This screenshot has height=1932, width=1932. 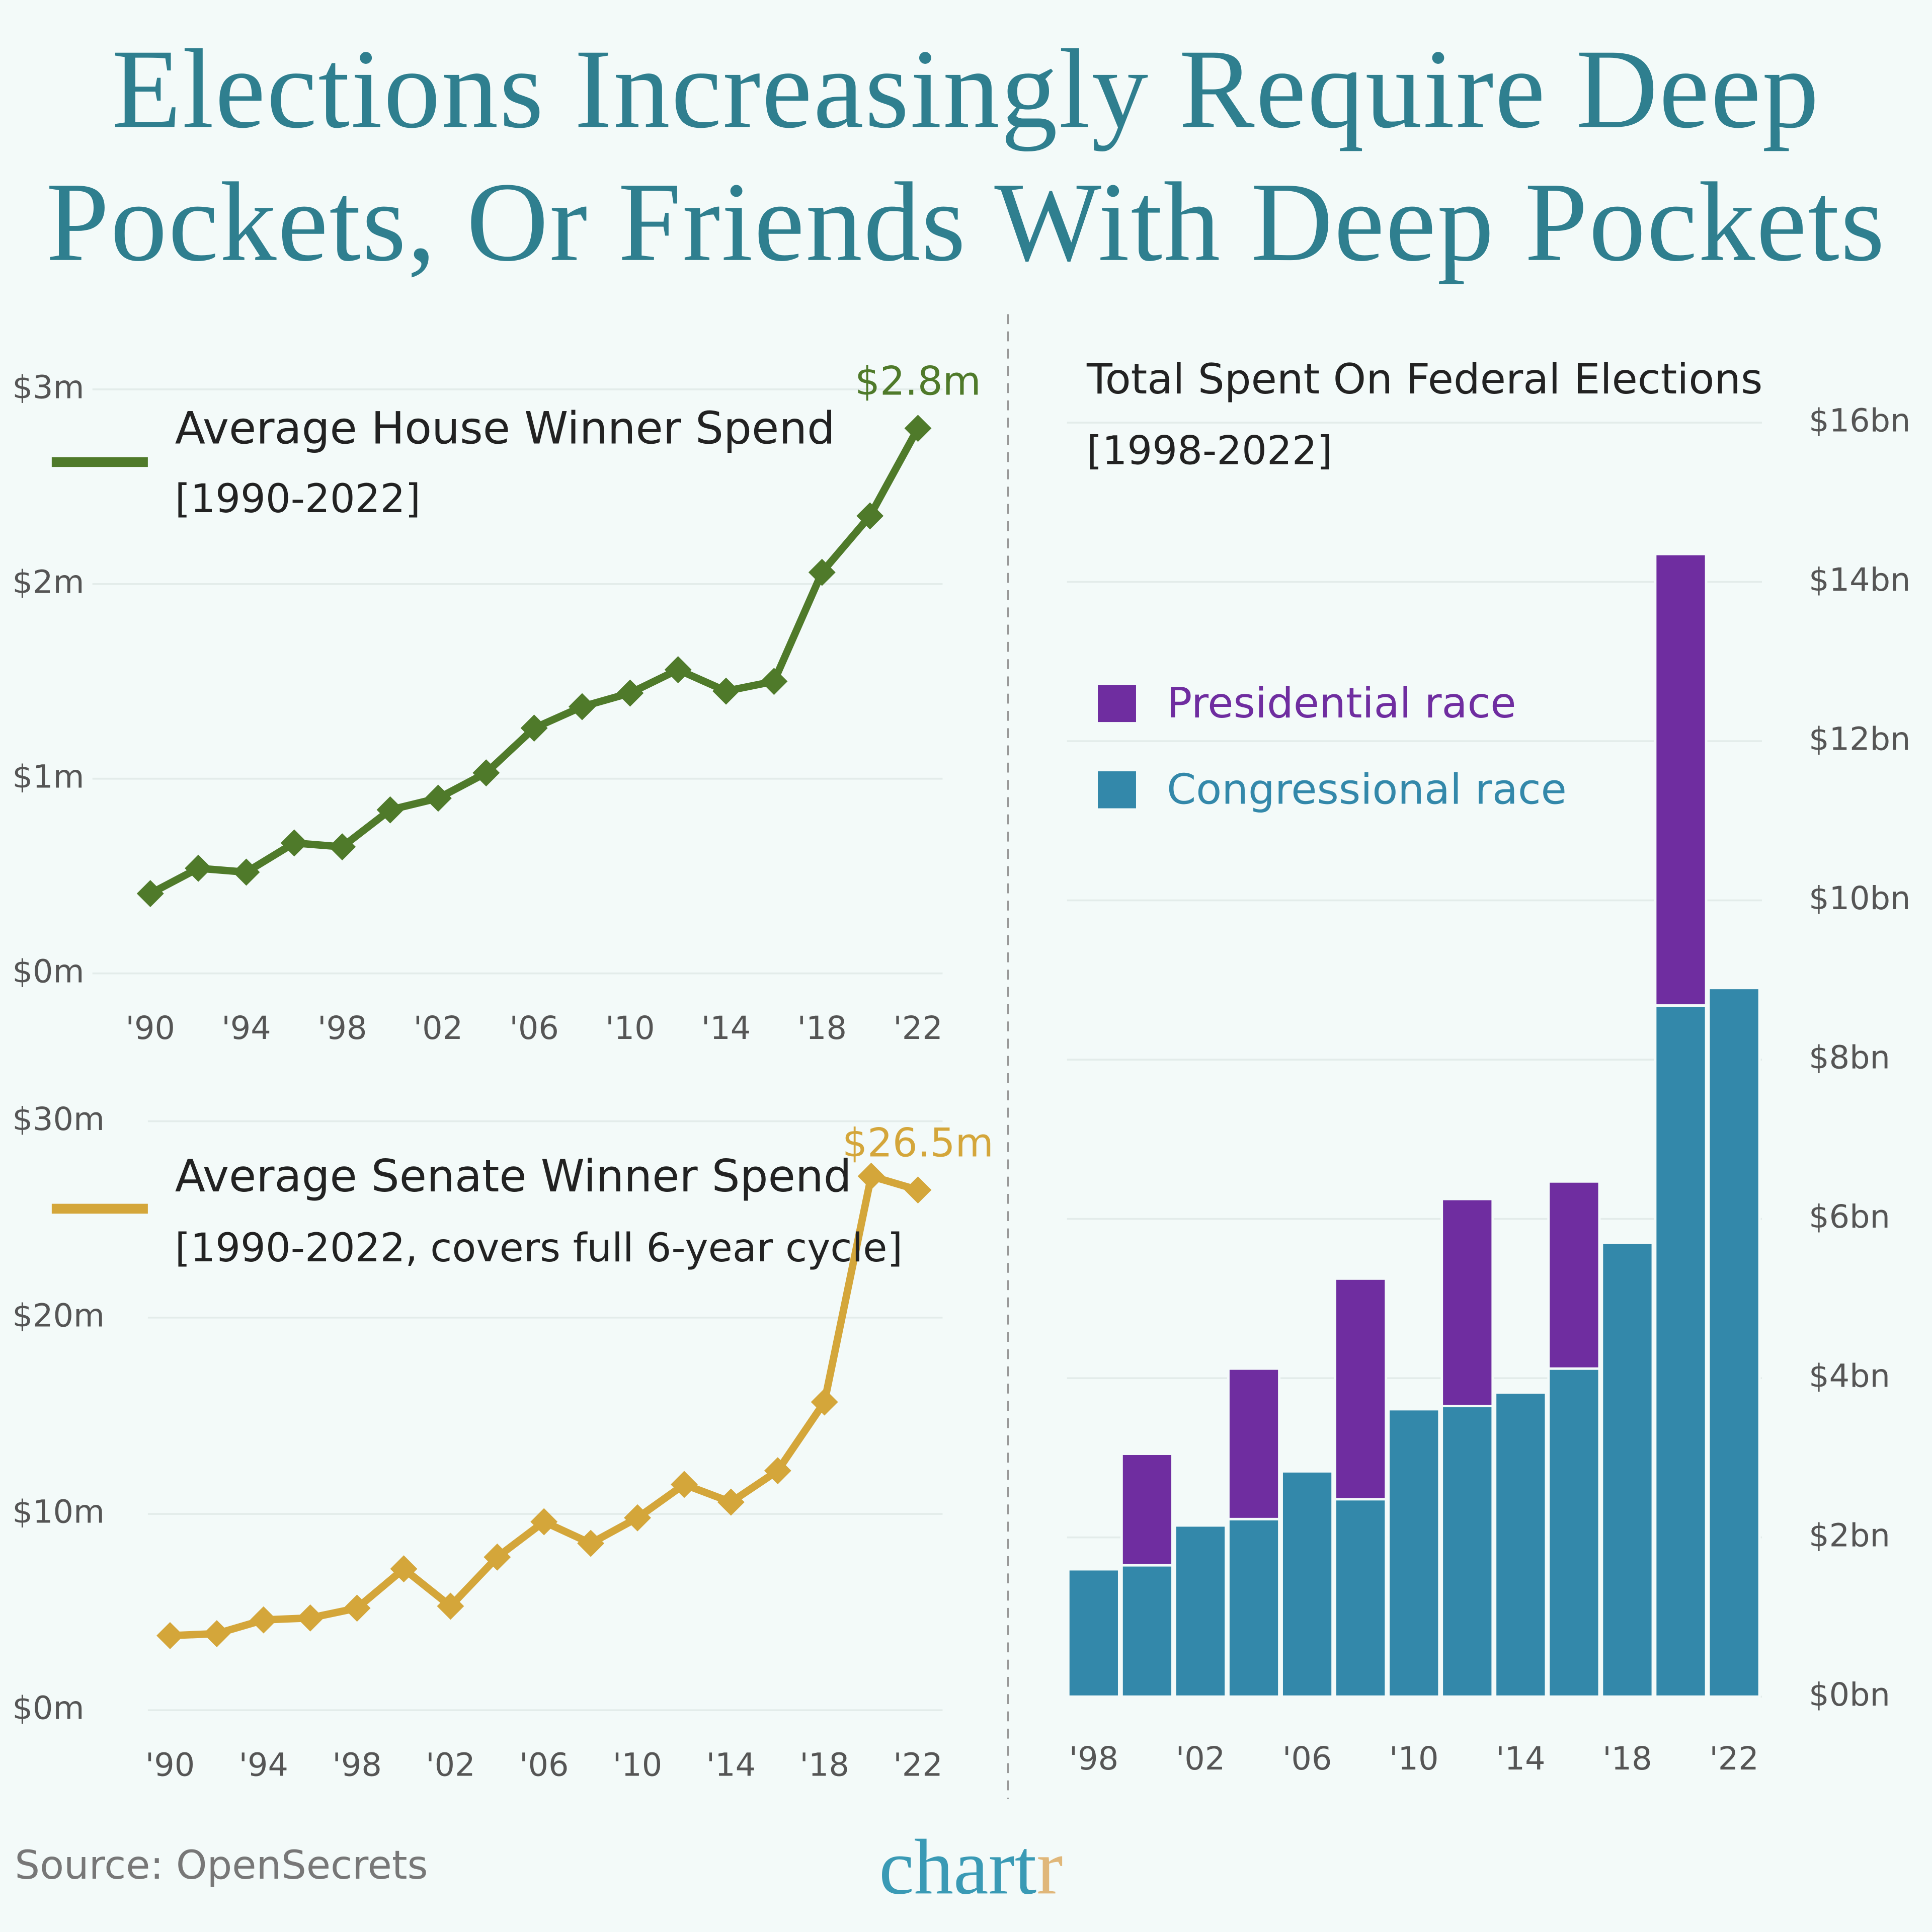 I want to click on legend-label: Presidential race, so click(x=1342, y=703).